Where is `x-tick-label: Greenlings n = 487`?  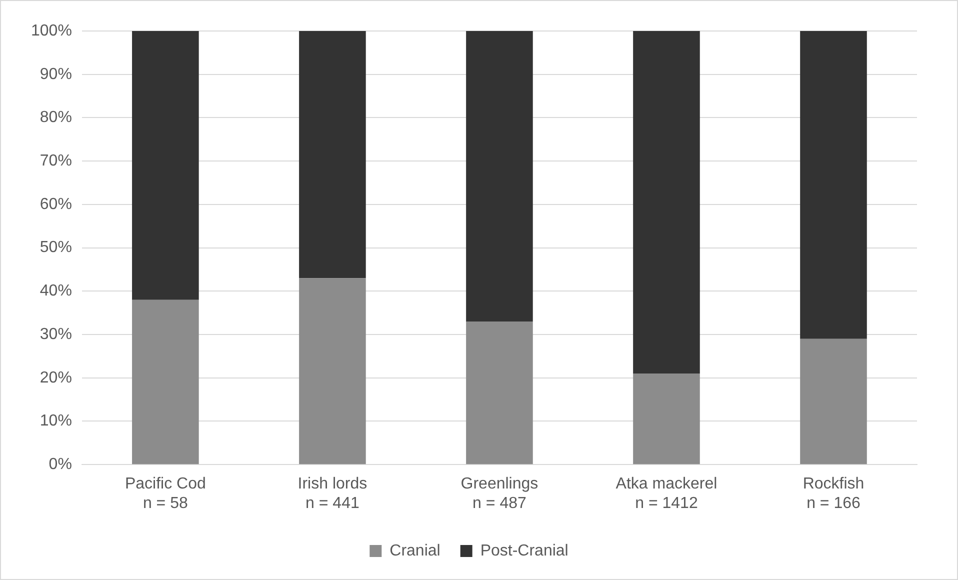
x-tick-label: Greenlings n = 487 is located at coordinates (499, 494).